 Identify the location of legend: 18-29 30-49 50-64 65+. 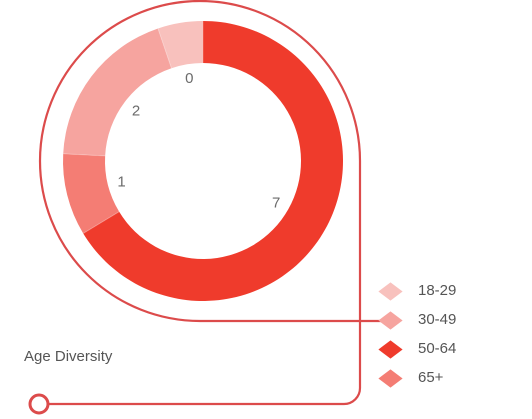
(439, 338).